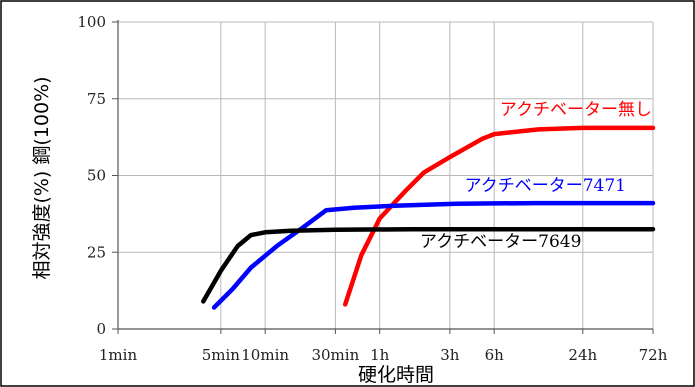 This screenshot has height=387, width=695. I want to click on y-tick-label: 100, so click(91, 22).